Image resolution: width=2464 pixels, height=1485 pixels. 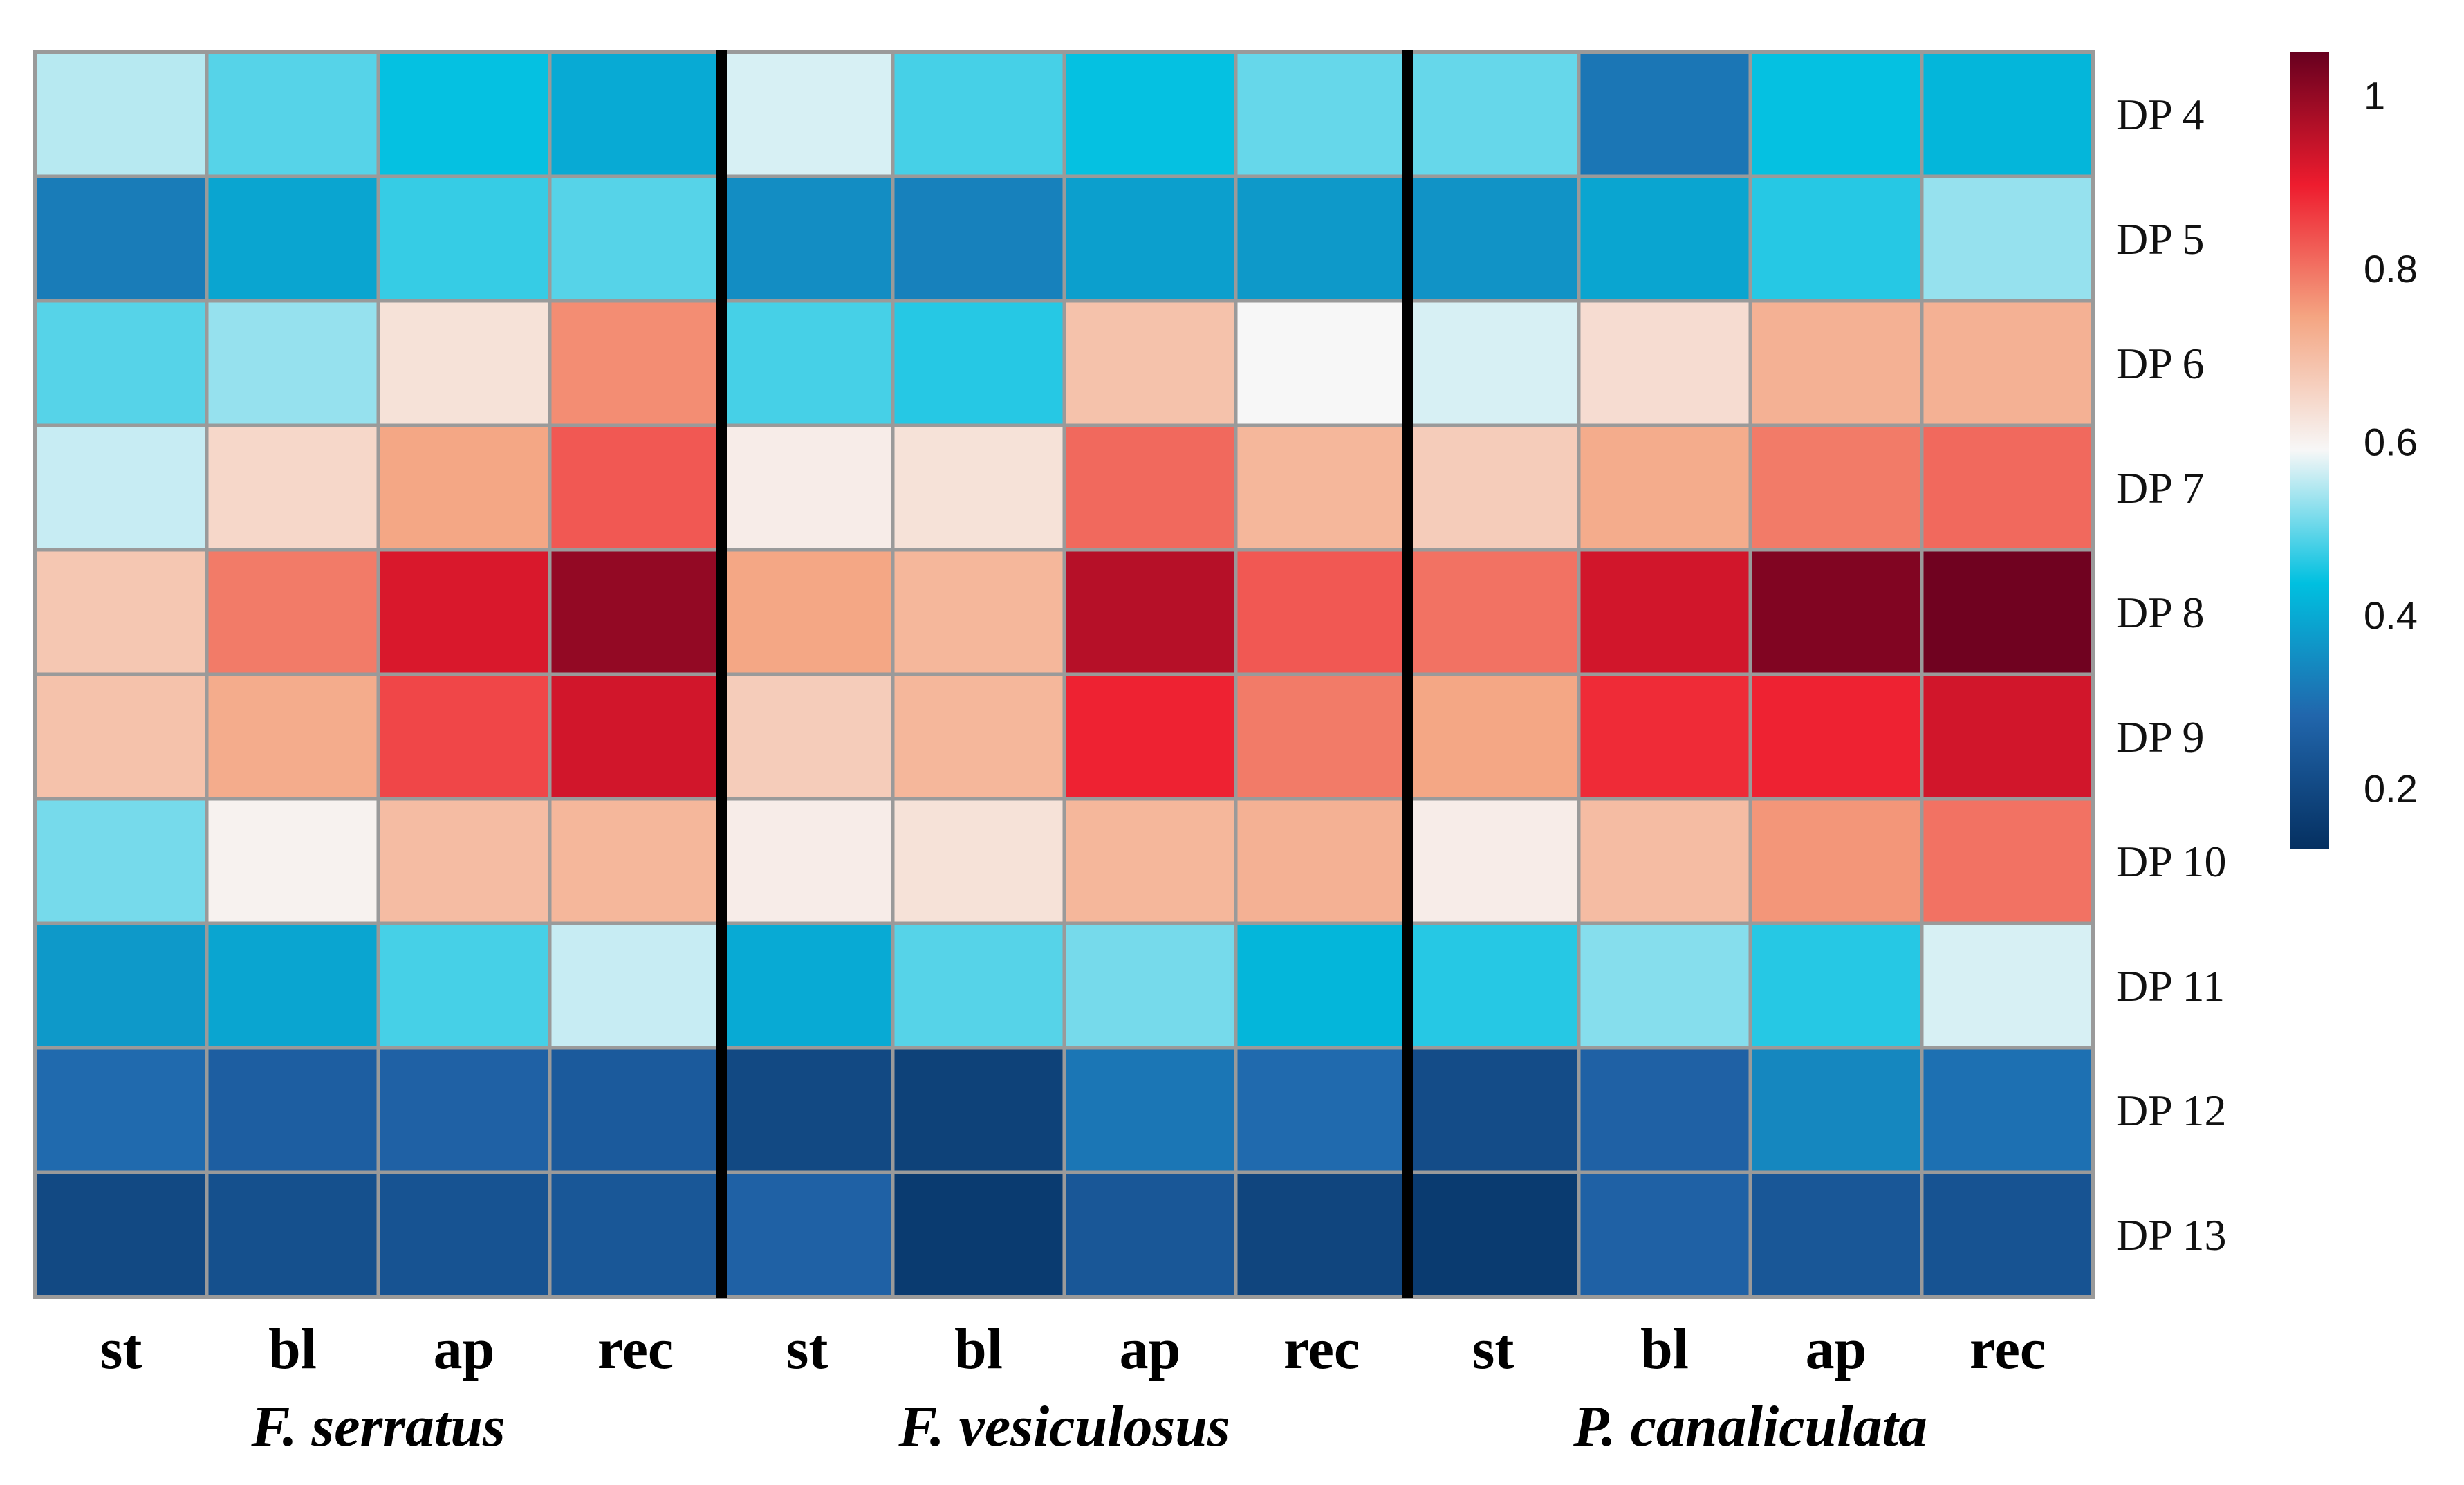 I want to click on colorbar-ticks: 0.2 0.4 0.6 0.8 1, so click(x=2391, y=443).